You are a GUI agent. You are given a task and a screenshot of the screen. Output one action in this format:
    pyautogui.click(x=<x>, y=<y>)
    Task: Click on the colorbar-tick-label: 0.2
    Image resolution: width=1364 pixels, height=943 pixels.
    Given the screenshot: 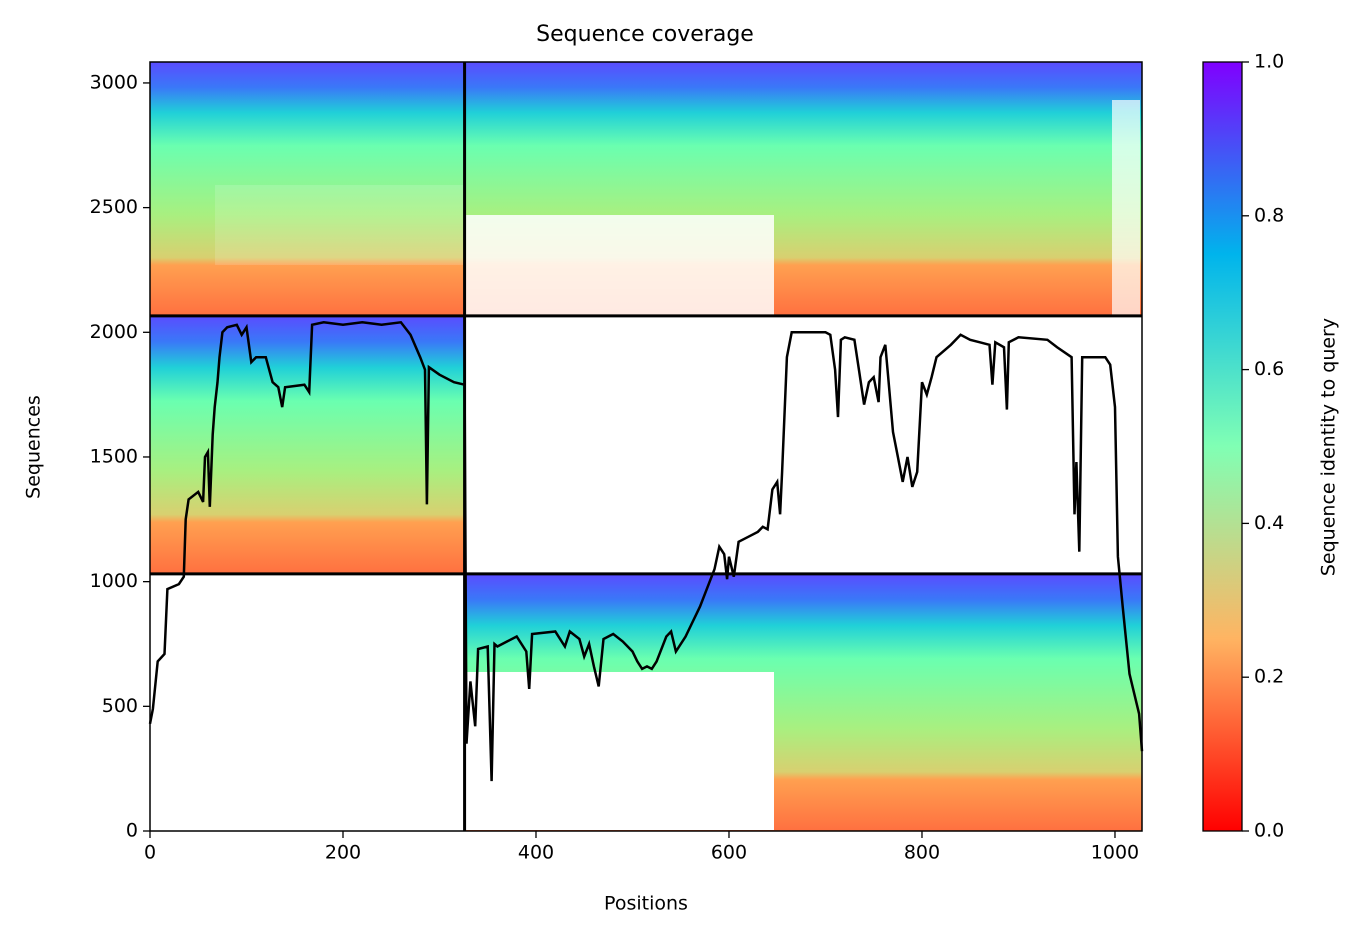 What is the action you would take?
    pyautogui.click(x=1269, y=677)
    